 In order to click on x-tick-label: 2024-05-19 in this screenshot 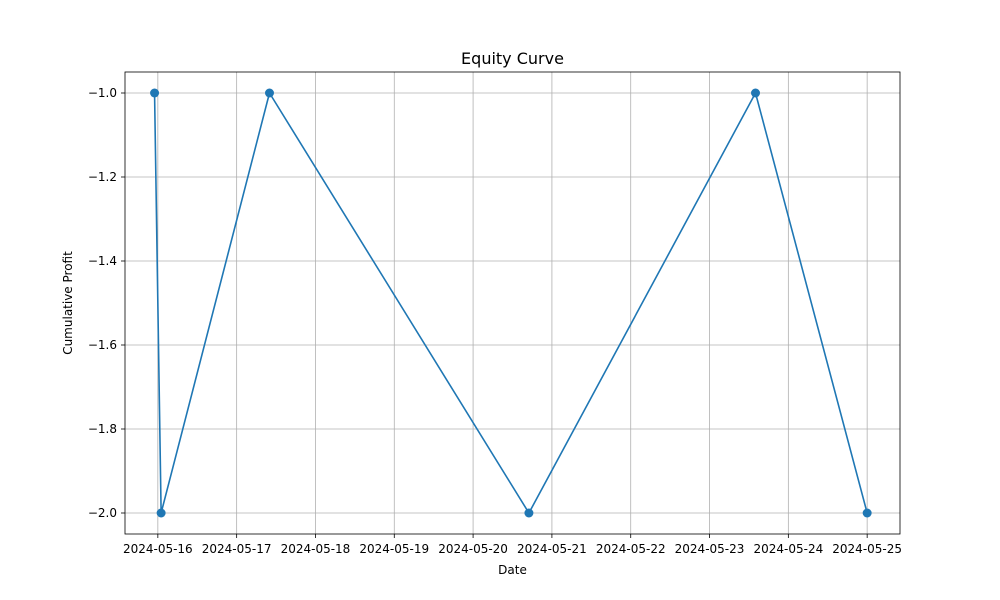, I will do `click(394, 549)`.